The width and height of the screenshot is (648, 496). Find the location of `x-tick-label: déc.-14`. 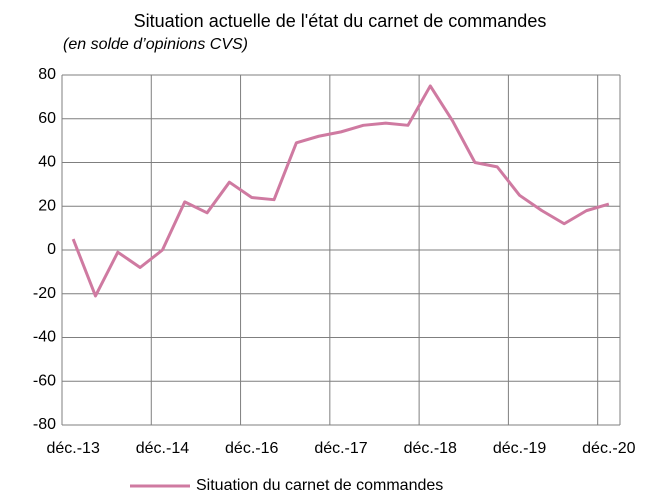

x-tick-label: déc.-14 is located at coordinates (162, 448).